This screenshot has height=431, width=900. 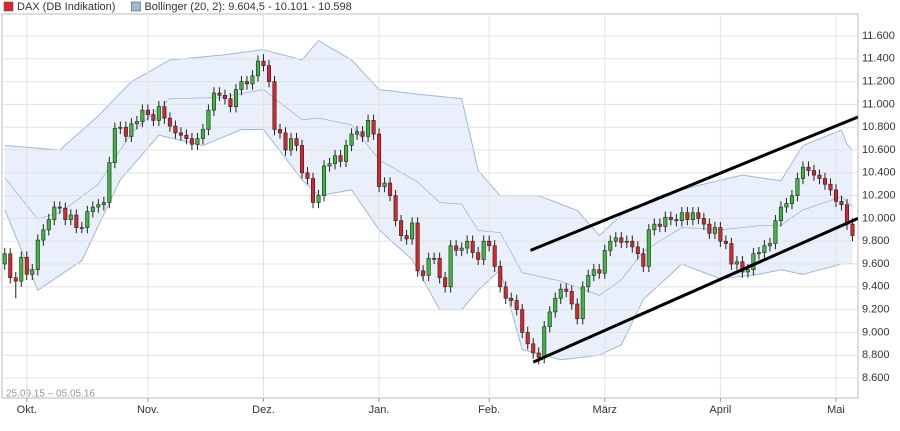 I want to click on y-tick-label: 11.200, so click(x=878, y=82).